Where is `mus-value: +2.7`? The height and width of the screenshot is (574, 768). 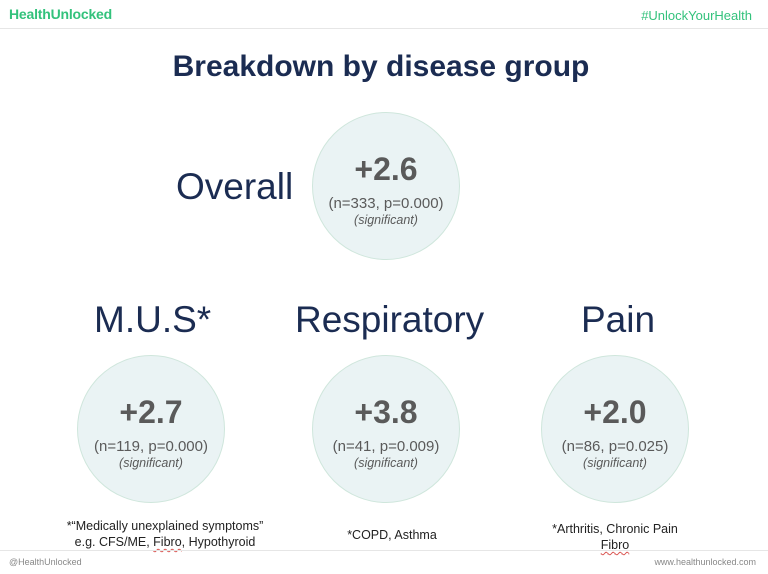
mus-value: +2.7 is located at coordinates (151, 412).